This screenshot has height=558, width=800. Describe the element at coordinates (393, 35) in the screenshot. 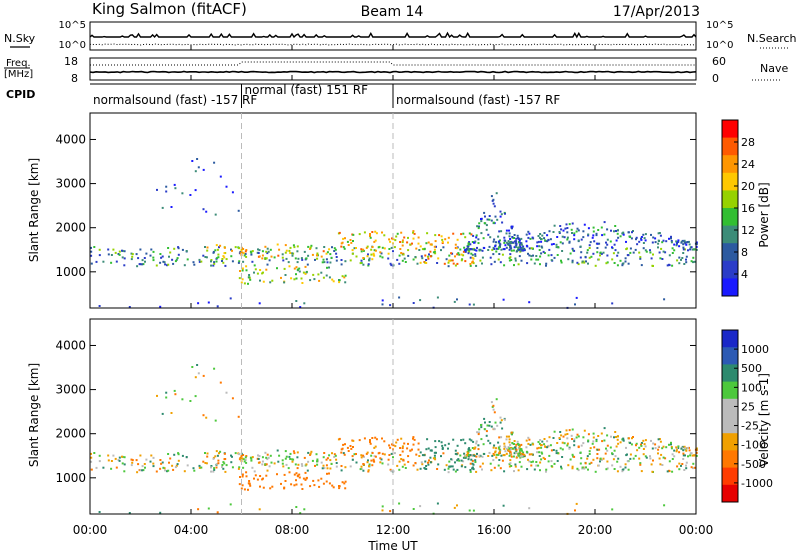

I see `noise-sky-series` at that location.